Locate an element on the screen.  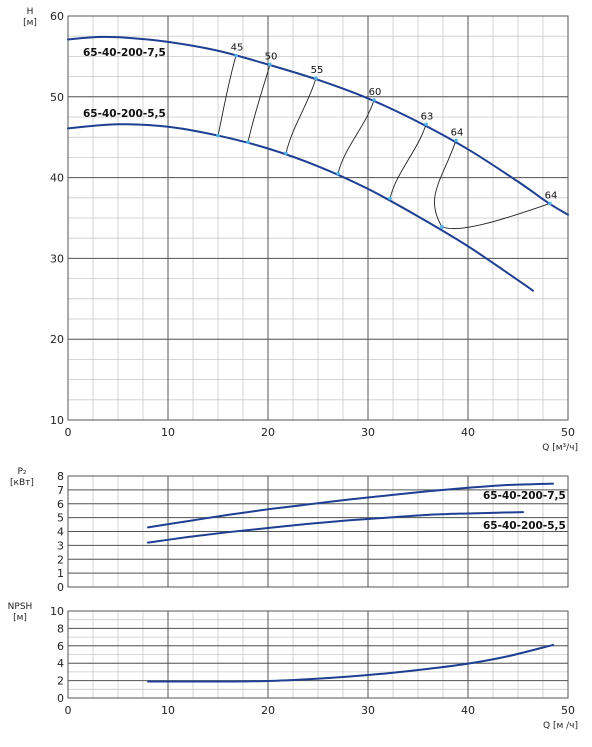
y-tick-label: 60 is located at coordinates (57, 16).